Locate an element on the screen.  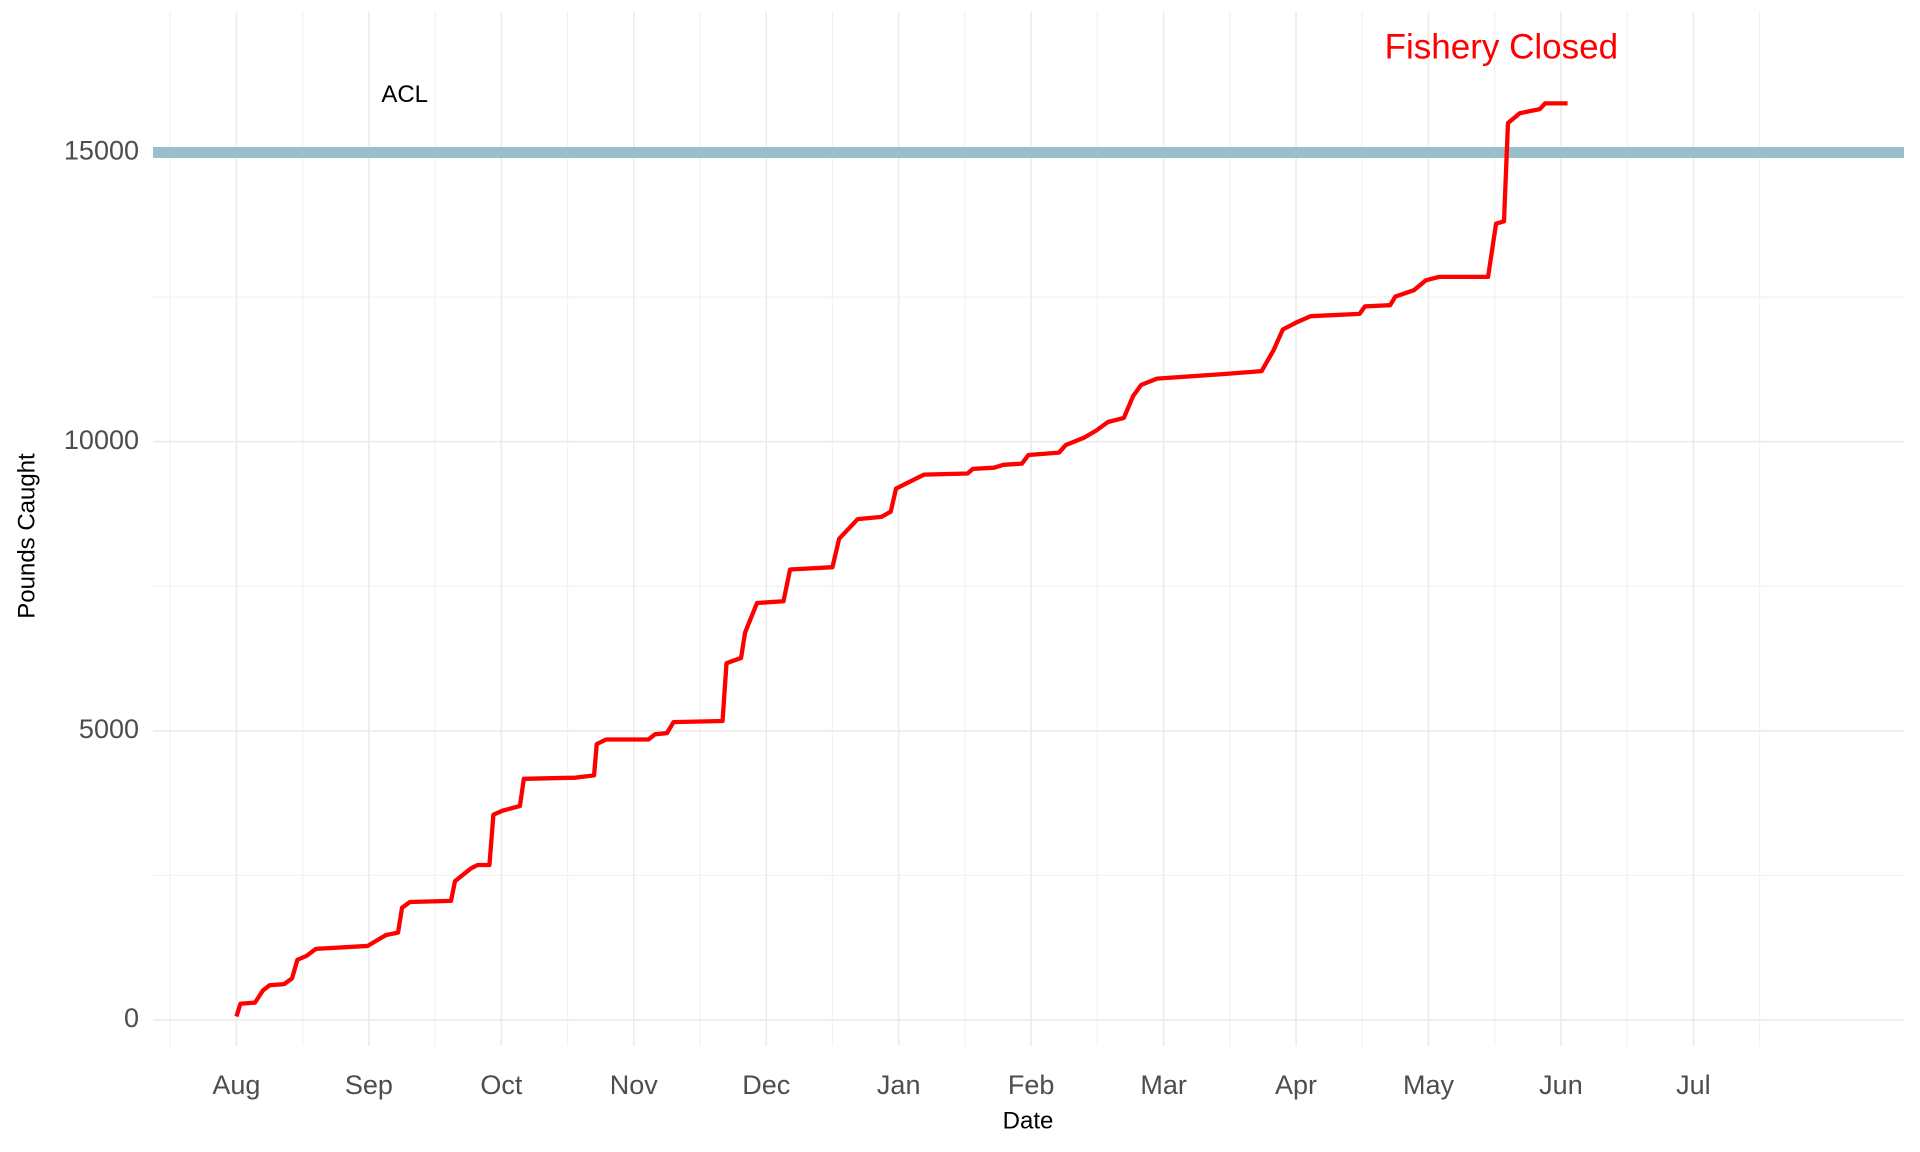
x-tick-label: May is located at coordinates (1429, 1085).